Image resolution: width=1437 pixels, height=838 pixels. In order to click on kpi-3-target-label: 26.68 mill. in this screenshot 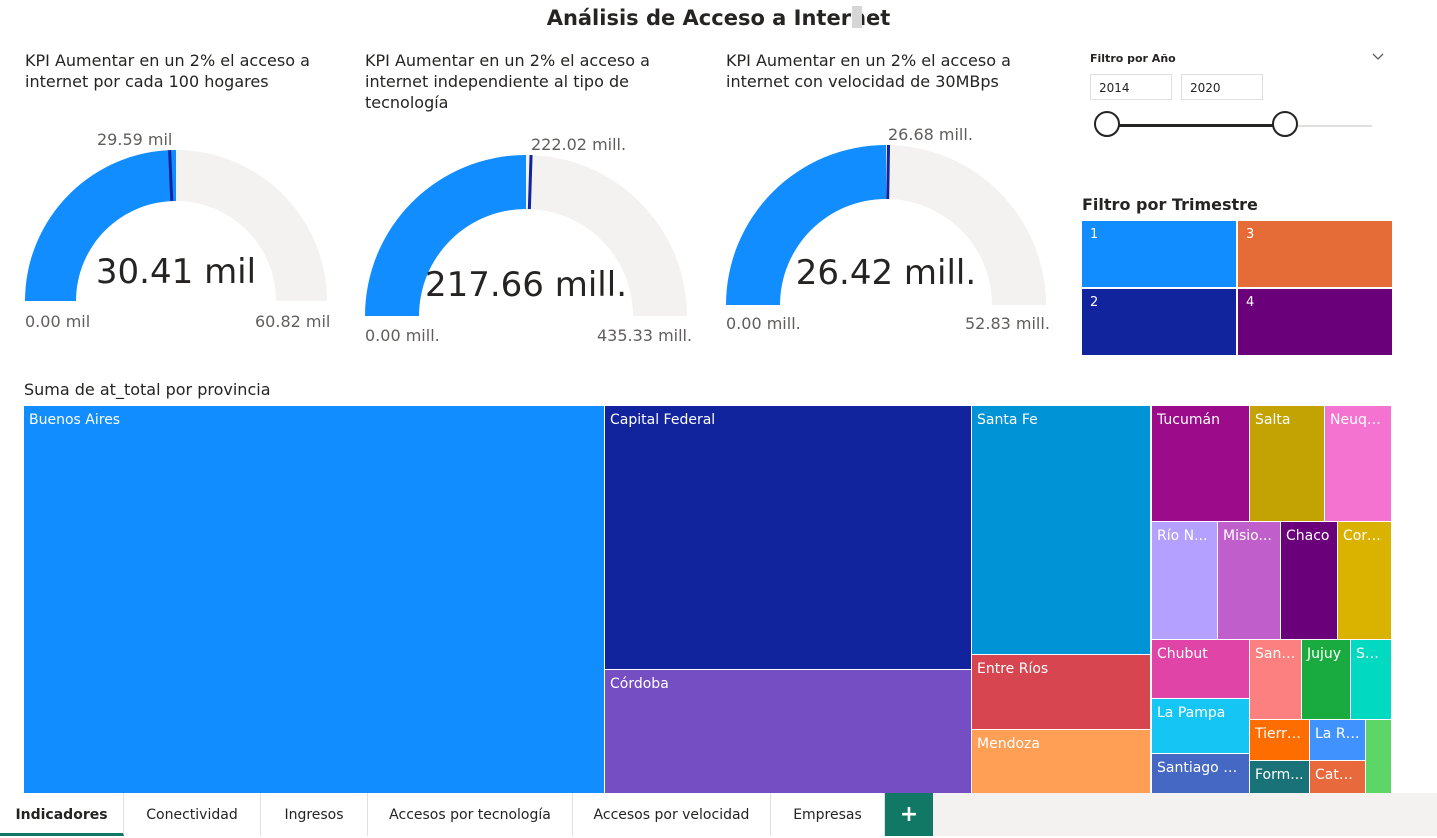, I will do `click(930, 134)`.